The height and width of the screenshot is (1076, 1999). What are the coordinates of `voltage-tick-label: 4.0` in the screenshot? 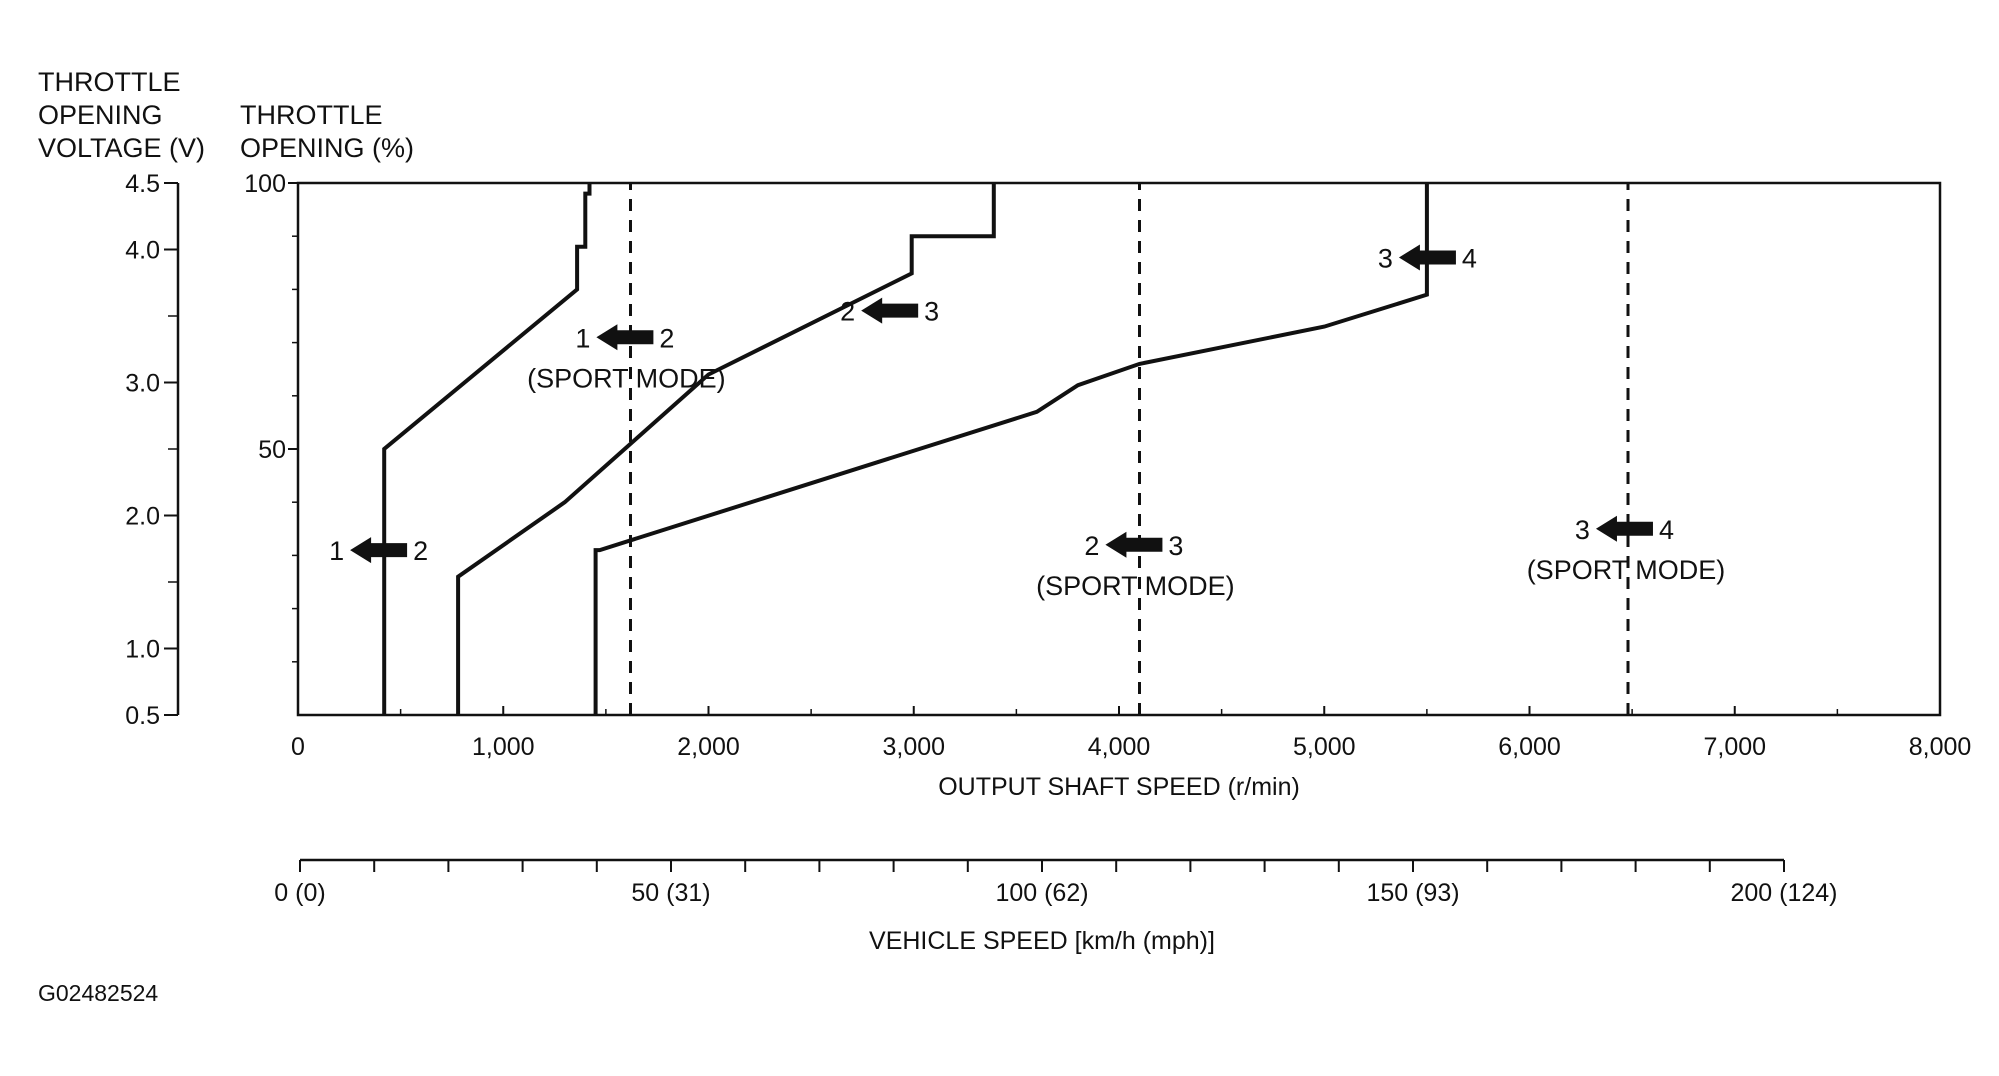 It's located at (142, 251).